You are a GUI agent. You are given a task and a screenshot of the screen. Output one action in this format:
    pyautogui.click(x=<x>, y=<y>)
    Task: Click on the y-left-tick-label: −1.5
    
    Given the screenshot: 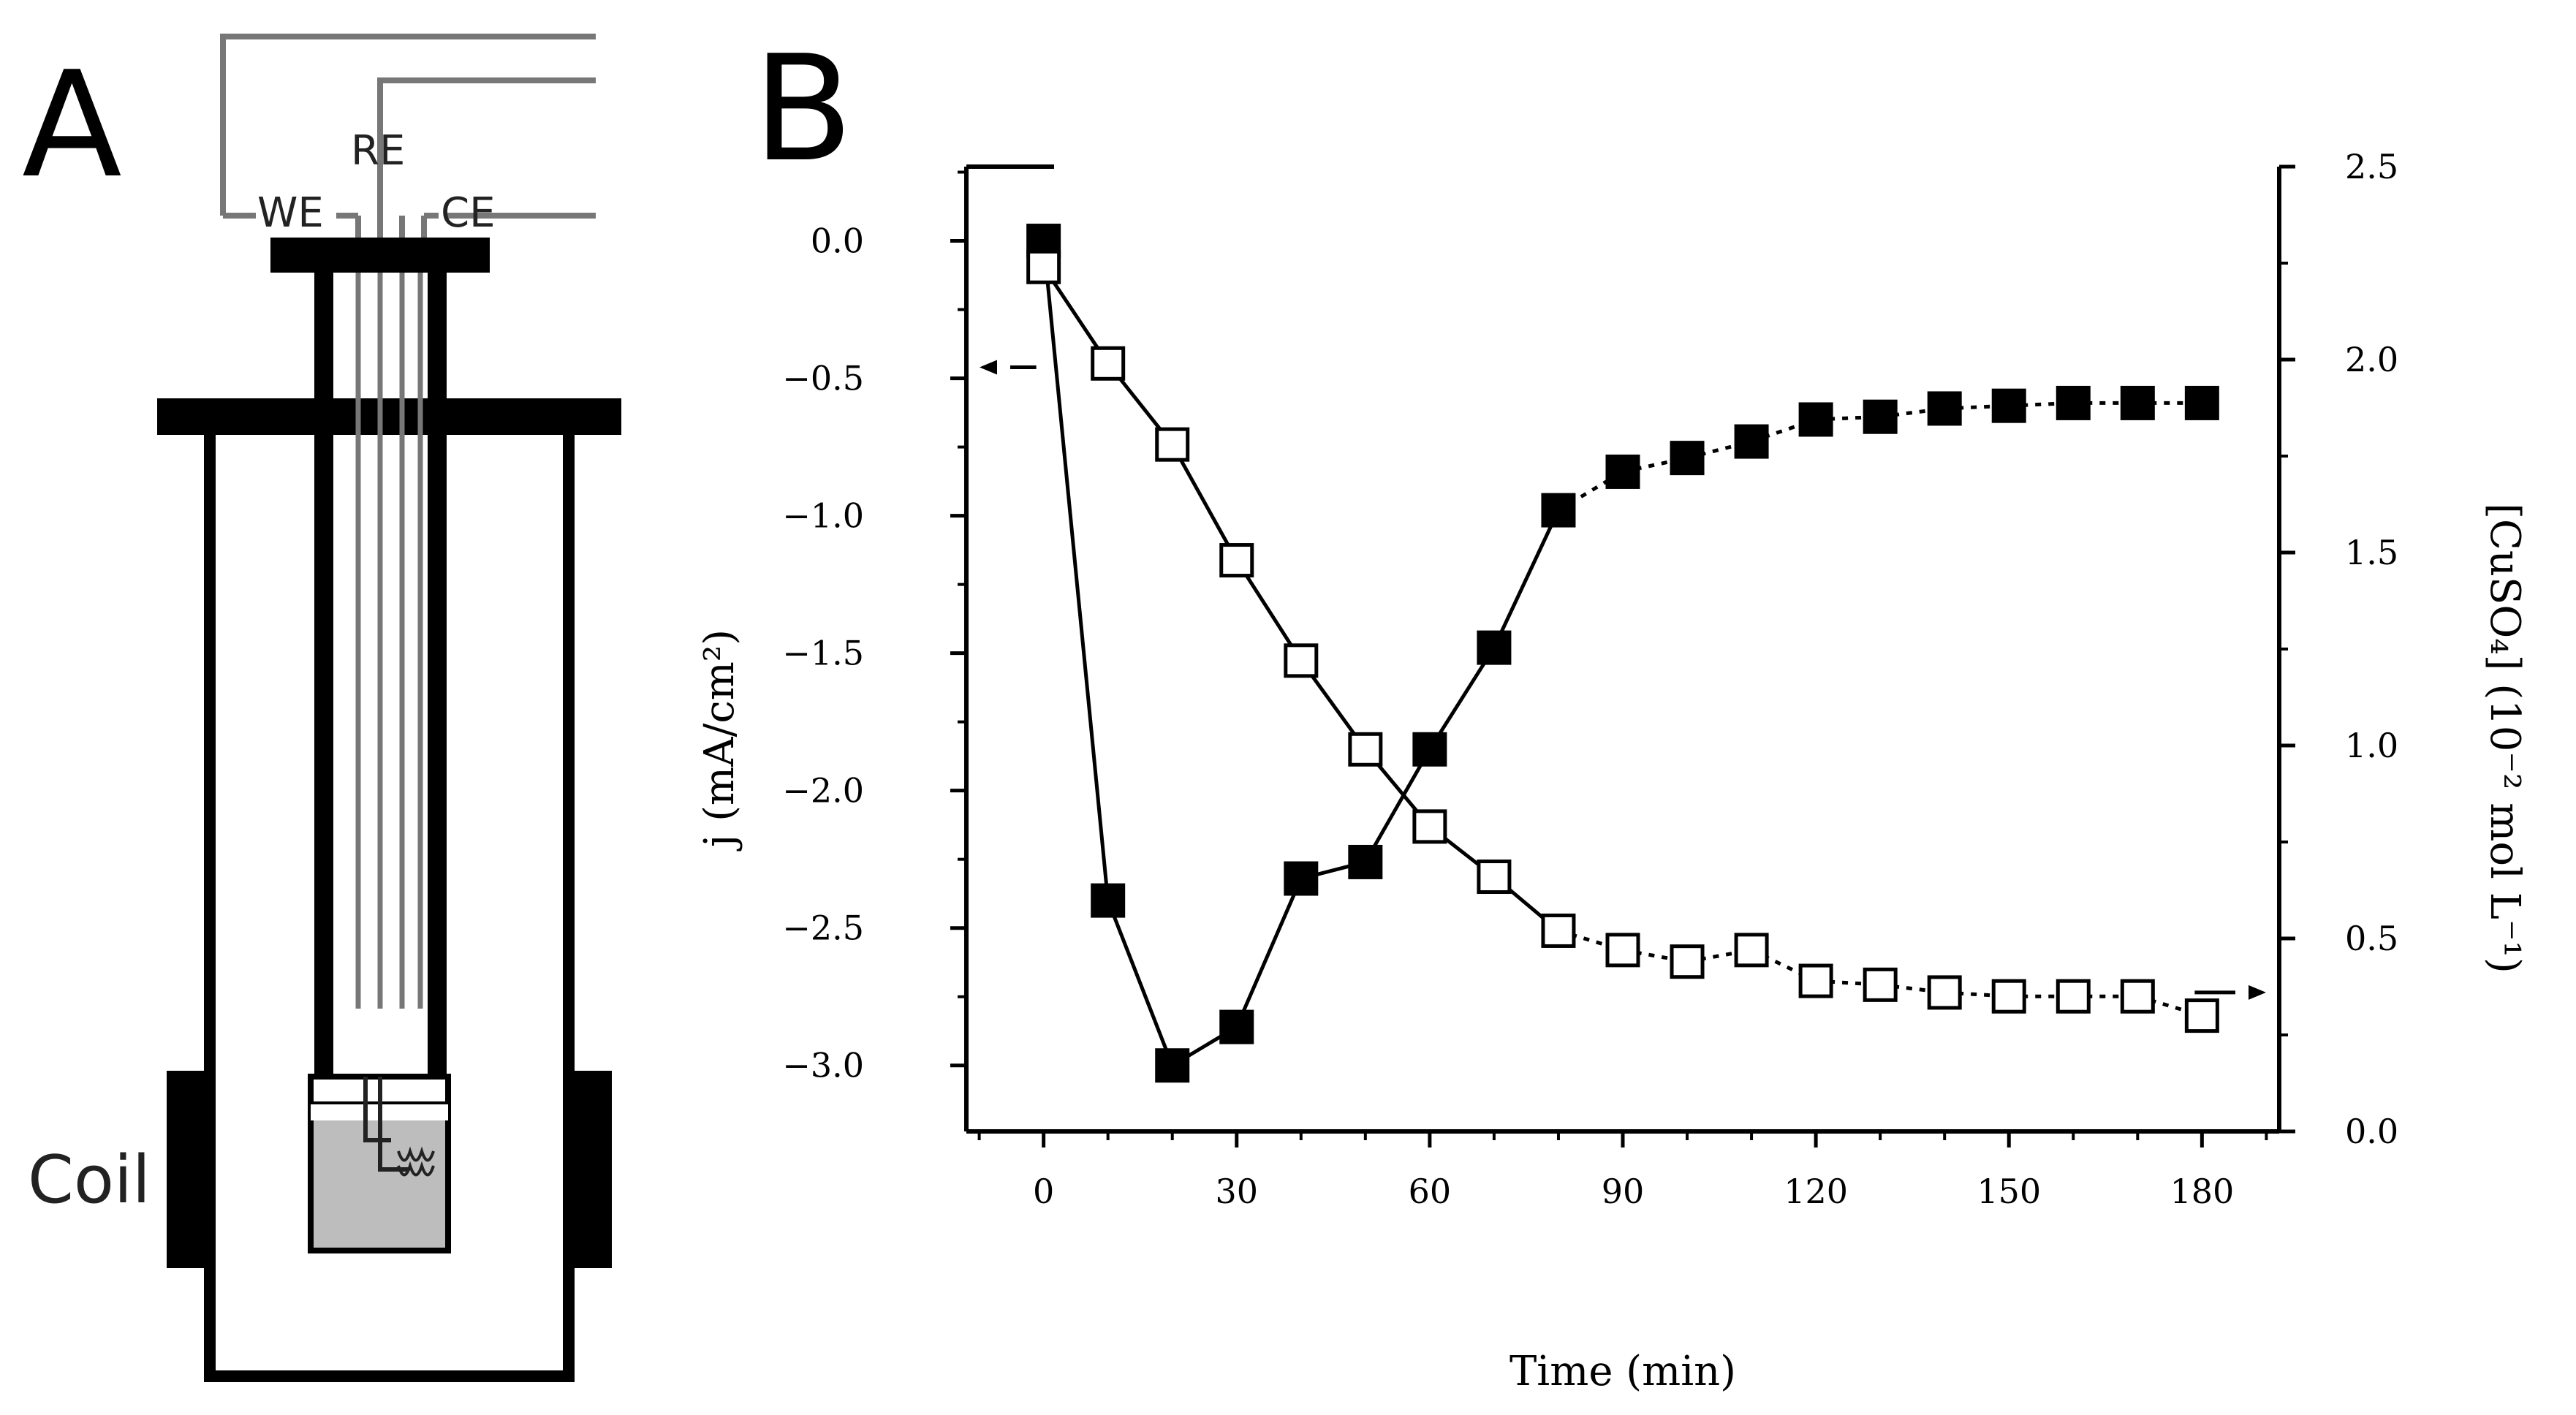 What is the action you would take?
    pyautogui.click(x=823, y=653)
    